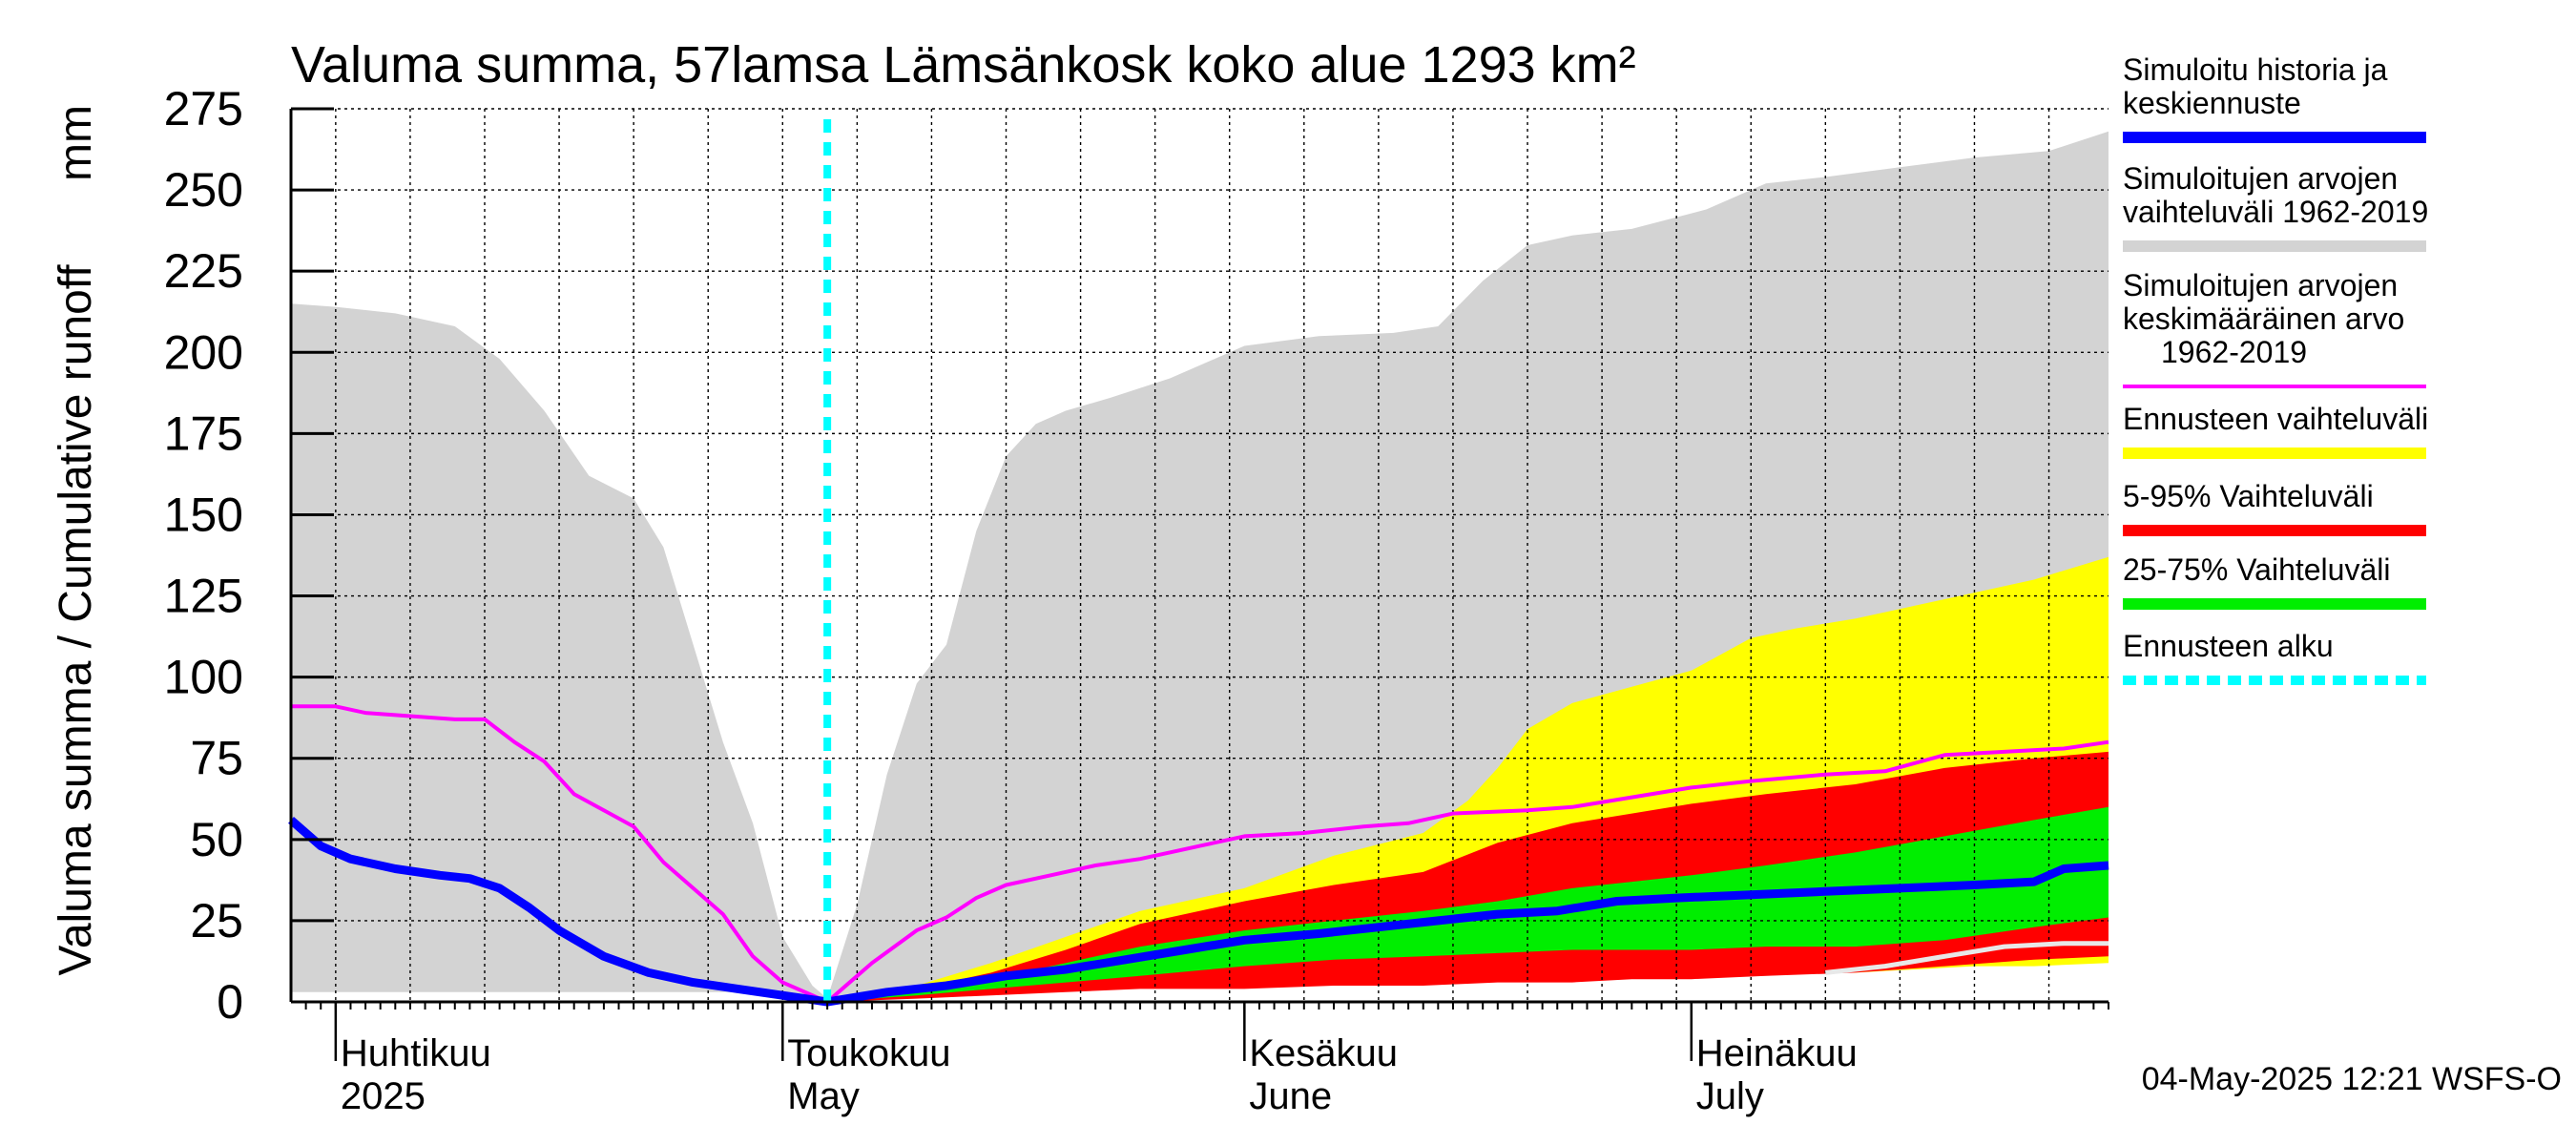  I want to click on light-line, so click(1967, 958).